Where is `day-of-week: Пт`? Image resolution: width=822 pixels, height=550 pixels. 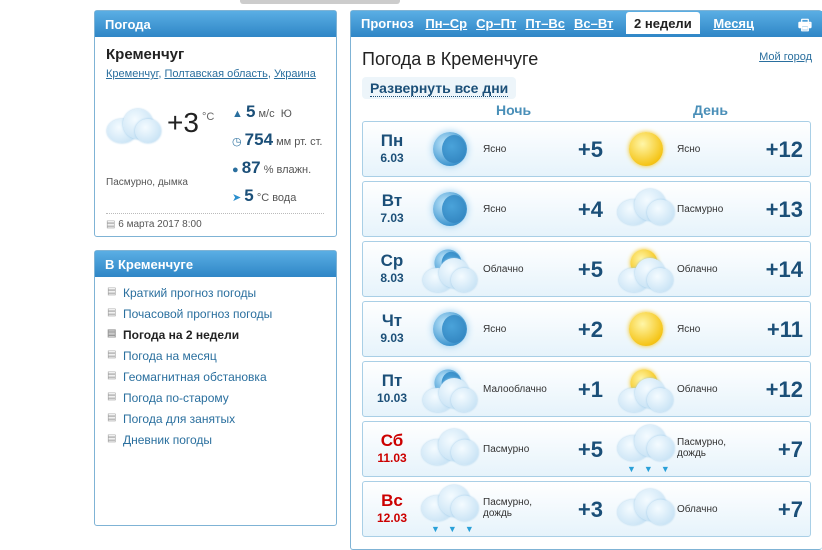 day-of-week: Пт is located at coordinates (392, 380).